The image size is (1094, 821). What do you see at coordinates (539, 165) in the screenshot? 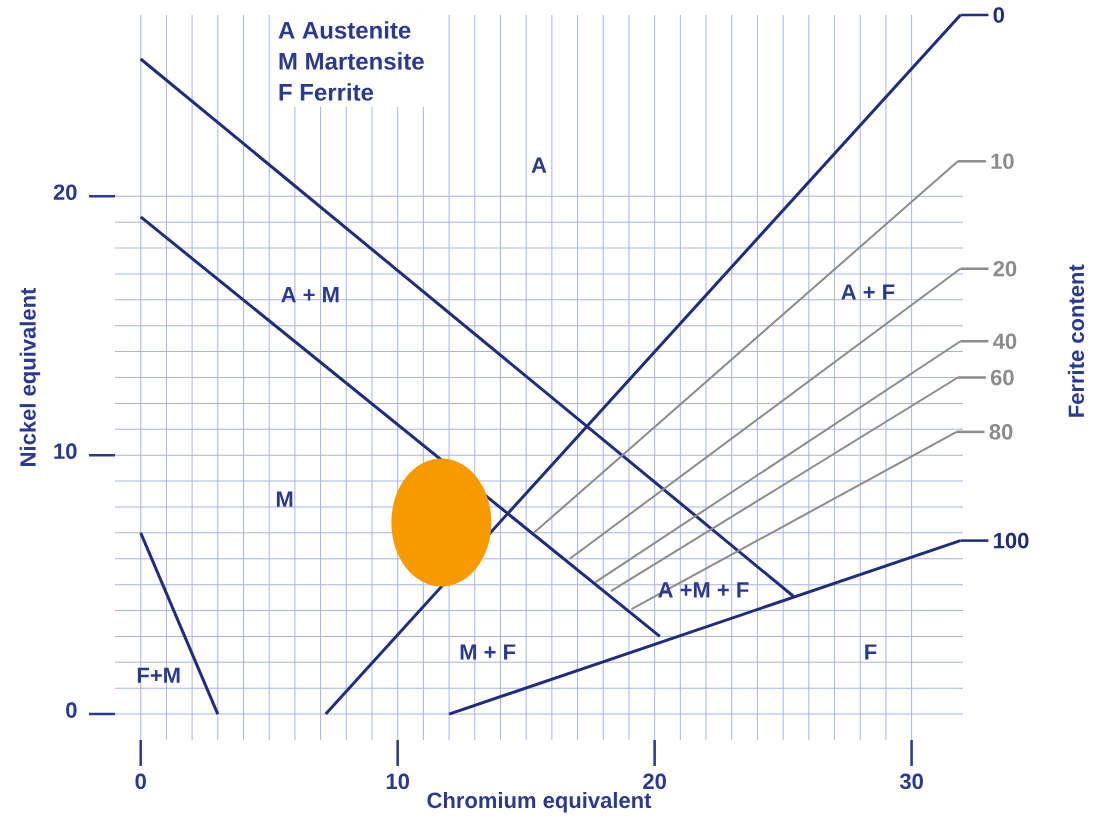
I see `annotation: A` at bounding box center [539, 165].